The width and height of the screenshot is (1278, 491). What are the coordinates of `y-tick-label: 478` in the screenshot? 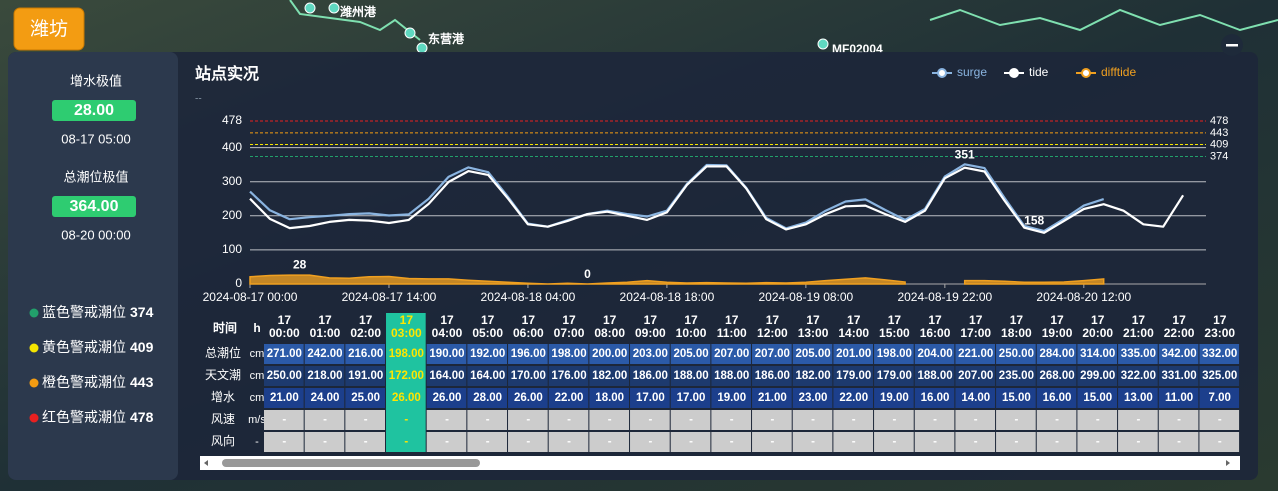 It's located at (232, 120).